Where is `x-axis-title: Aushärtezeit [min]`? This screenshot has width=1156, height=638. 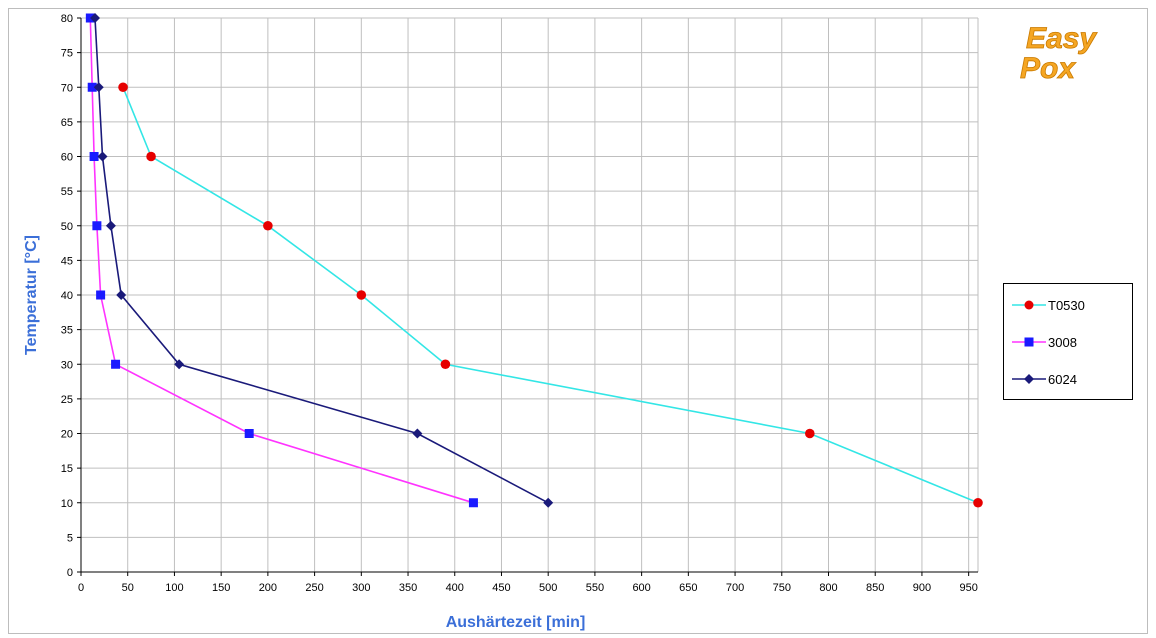
x-axis-title: Aushärtezeit [min] is located at coordinates (516, 622).